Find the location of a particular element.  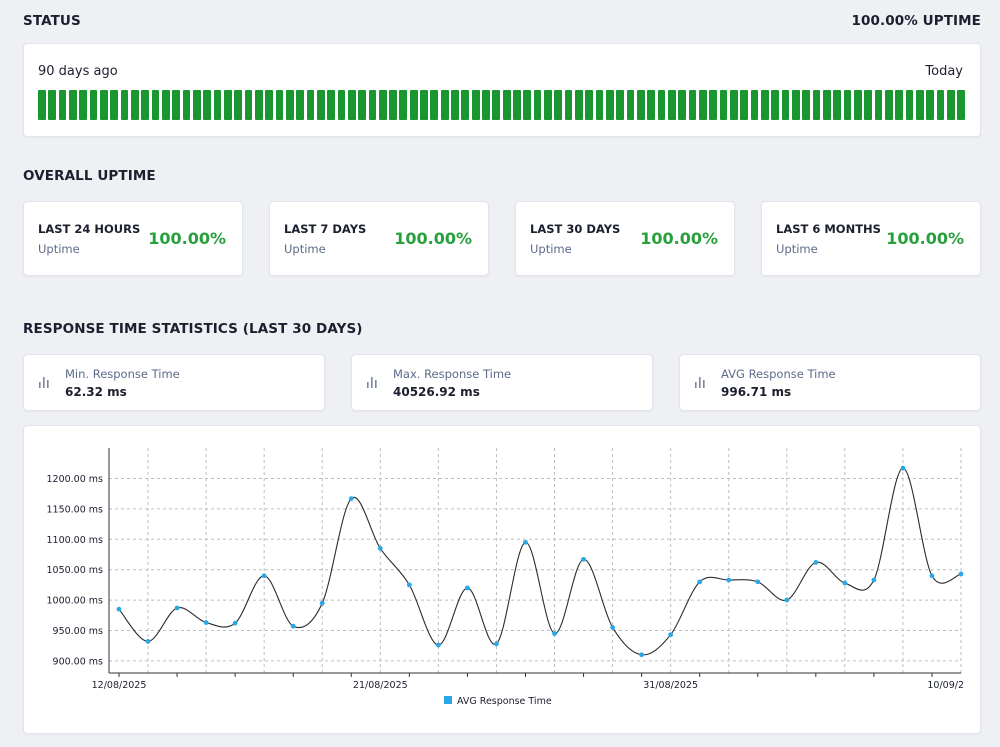

uptime-card-title: LAST 24 HOURS is located at coordinates (89, 229).